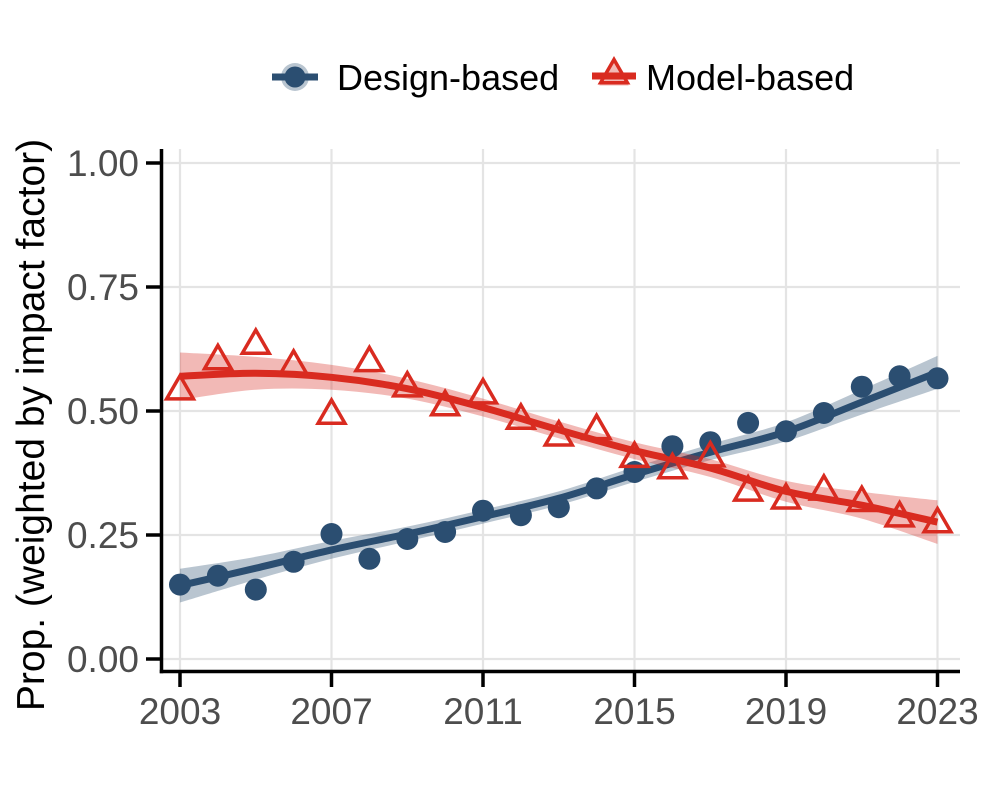 This screenshot has width=997, height=797. What do you see at coordinates (750, 77) in the screenshot?
I see `model-legend-label: Model-based` at bounding box center [750, 77].